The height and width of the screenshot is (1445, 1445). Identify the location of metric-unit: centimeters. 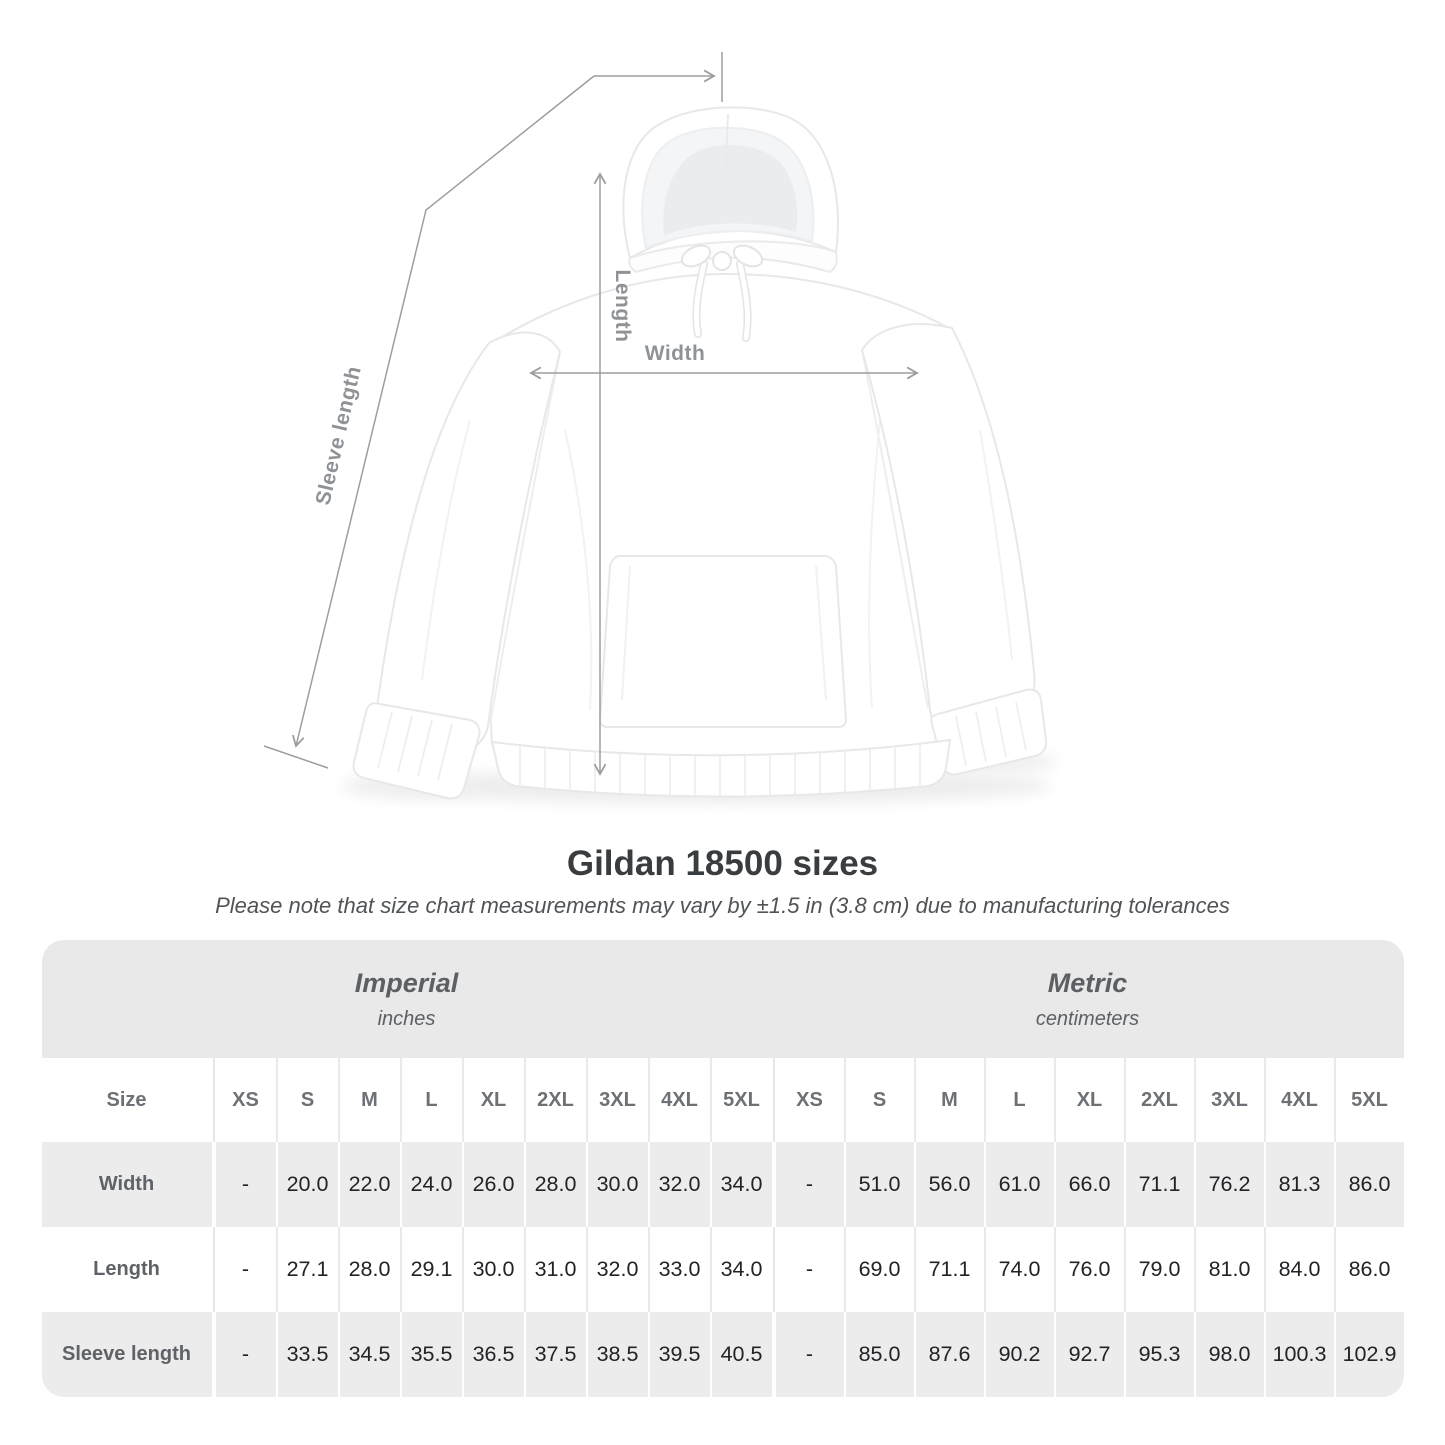
(1087, 1018).